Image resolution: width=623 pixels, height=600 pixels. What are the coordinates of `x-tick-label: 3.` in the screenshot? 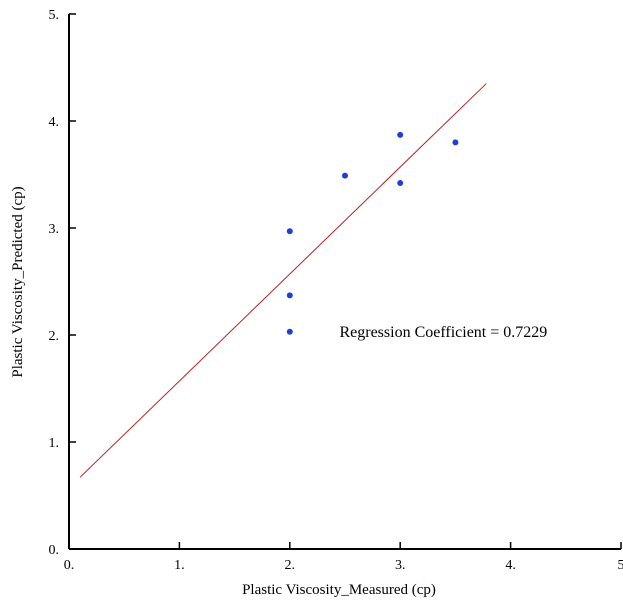 It's located at (400, 565).